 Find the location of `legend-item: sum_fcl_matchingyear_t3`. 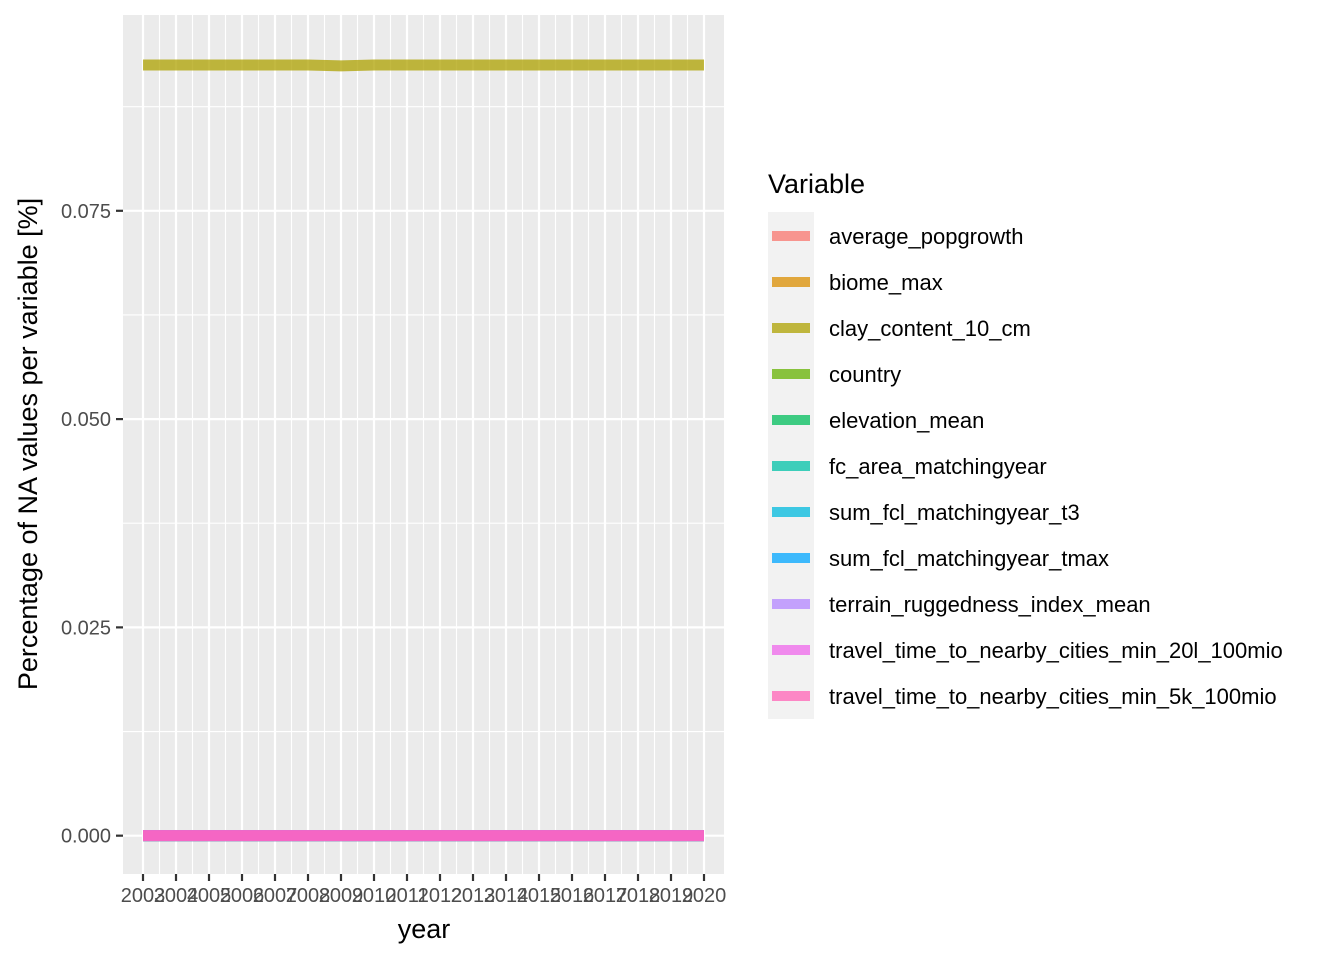

legend-item: sum_fcl_matchingyear_t3 is located at coordinates (926, 512).